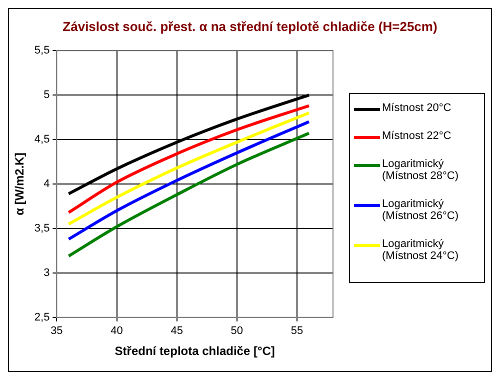  What do you see at coordinates (417, 108) in the screenshot?
I see `legend-label: Místnost 20°C` at bounding box center [417, 108].